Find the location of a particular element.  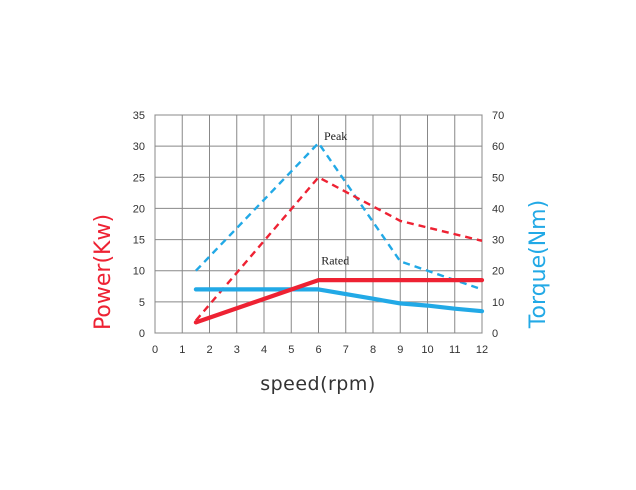

y-axis-left-label: Power(Kw) is located at coordinates (103, 272).